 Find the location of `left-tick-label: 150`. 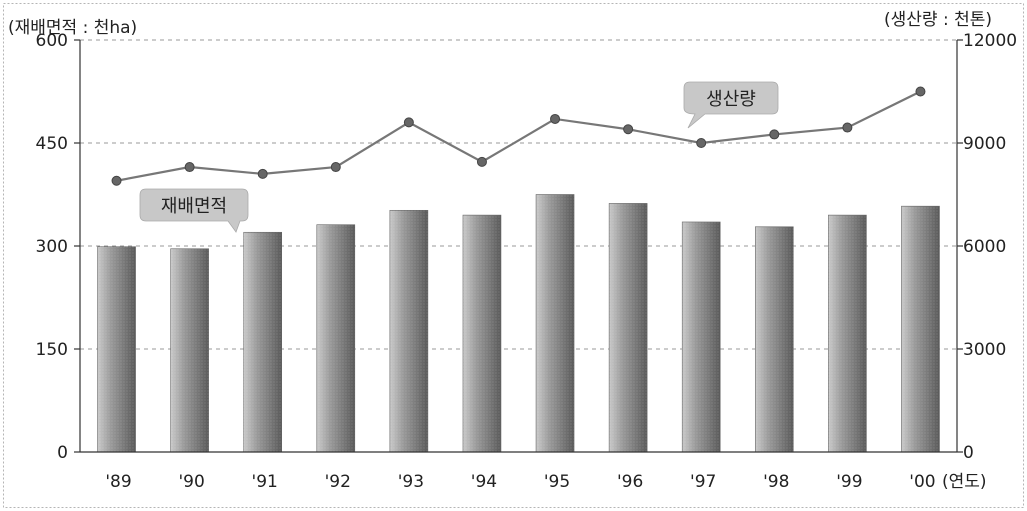

left-tick-label: 150 is located at coordinates (52, 350).